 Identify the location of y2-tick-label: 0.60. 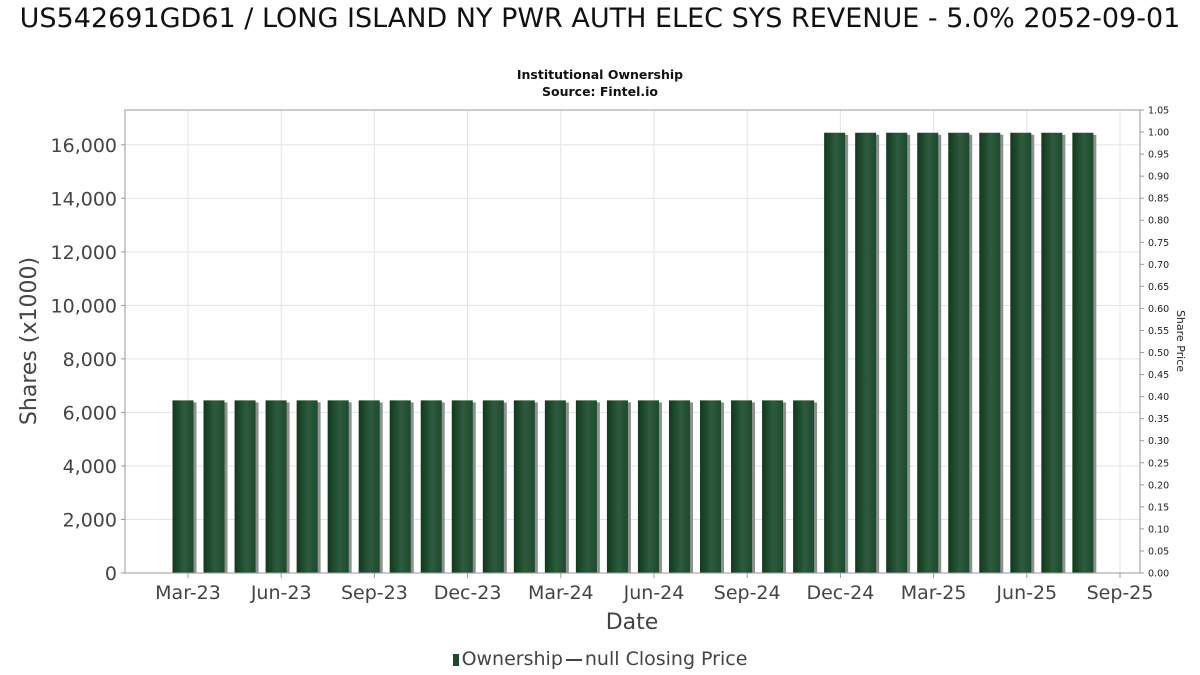
(1158, 309).